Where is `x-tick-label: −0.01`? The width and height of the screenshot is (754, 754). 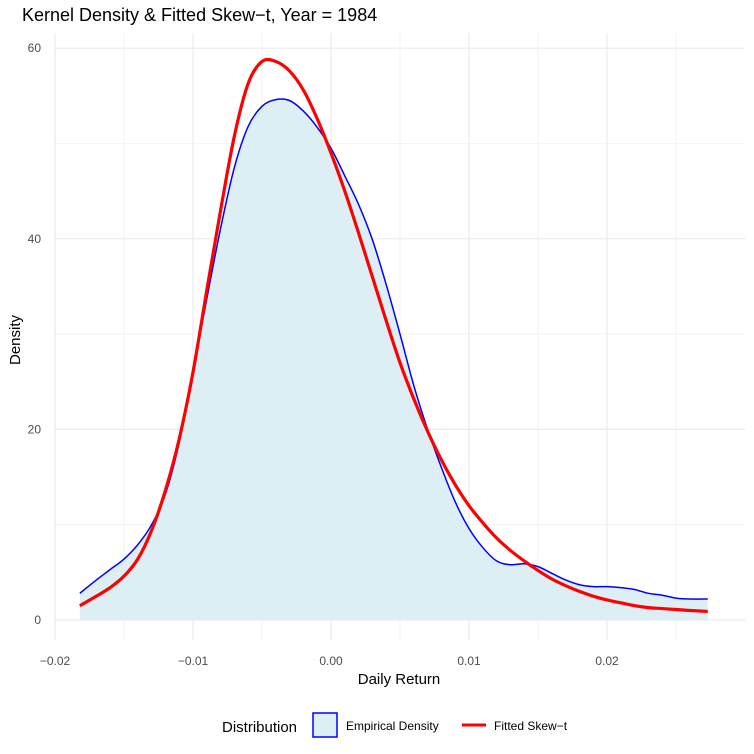 x-tick-label: −0.01 is located at coordinates (193, 661).